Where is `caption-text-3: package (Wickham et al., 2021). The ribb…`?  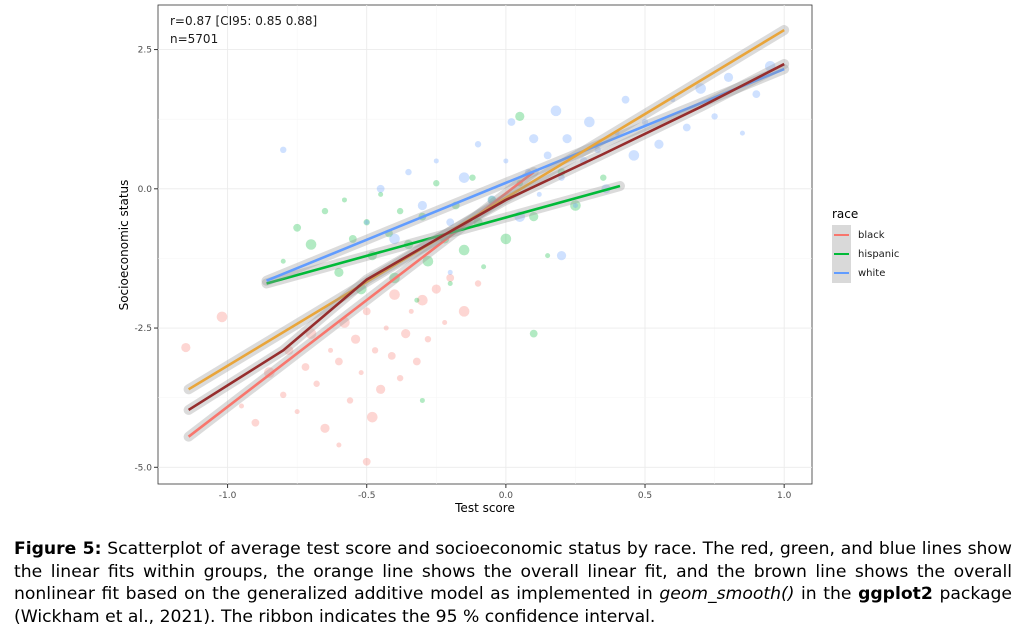
caption-text-3: package (Wickham et al., 2021). The ribb… is located at coordinates (513, 605).